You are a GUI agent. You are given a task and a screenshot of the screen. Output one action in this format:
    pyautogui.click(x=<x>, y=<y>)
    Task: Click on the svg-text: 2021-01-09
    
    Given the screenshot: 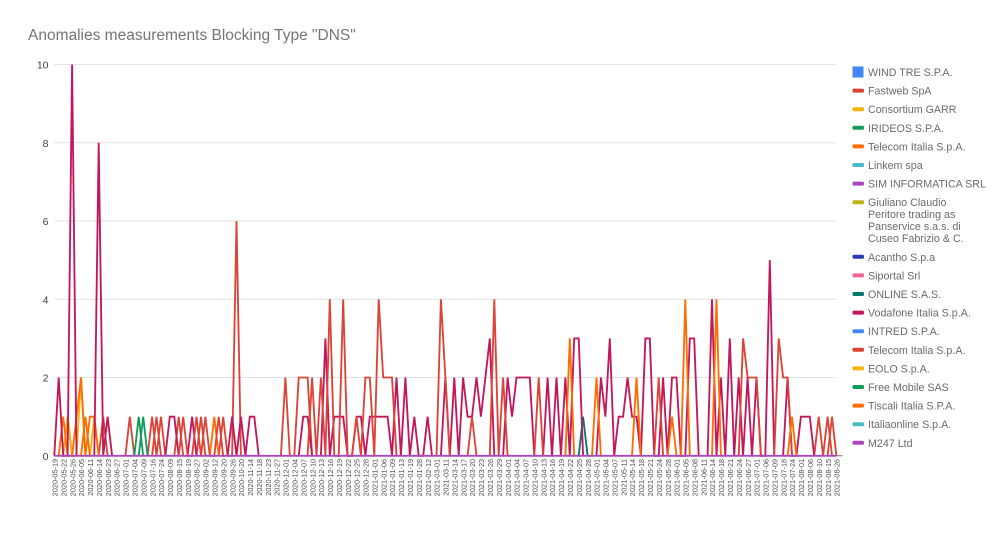 What is the action you would take?
    pyautogui.click(x=392, y=477)
    